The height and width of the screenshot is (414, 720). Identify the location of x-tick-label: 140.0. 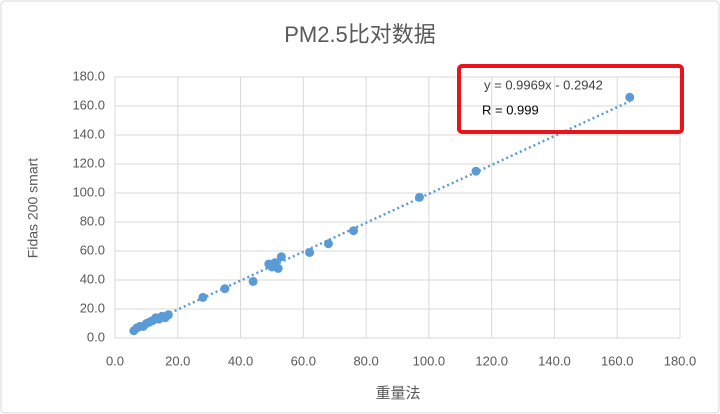
(554, 360).